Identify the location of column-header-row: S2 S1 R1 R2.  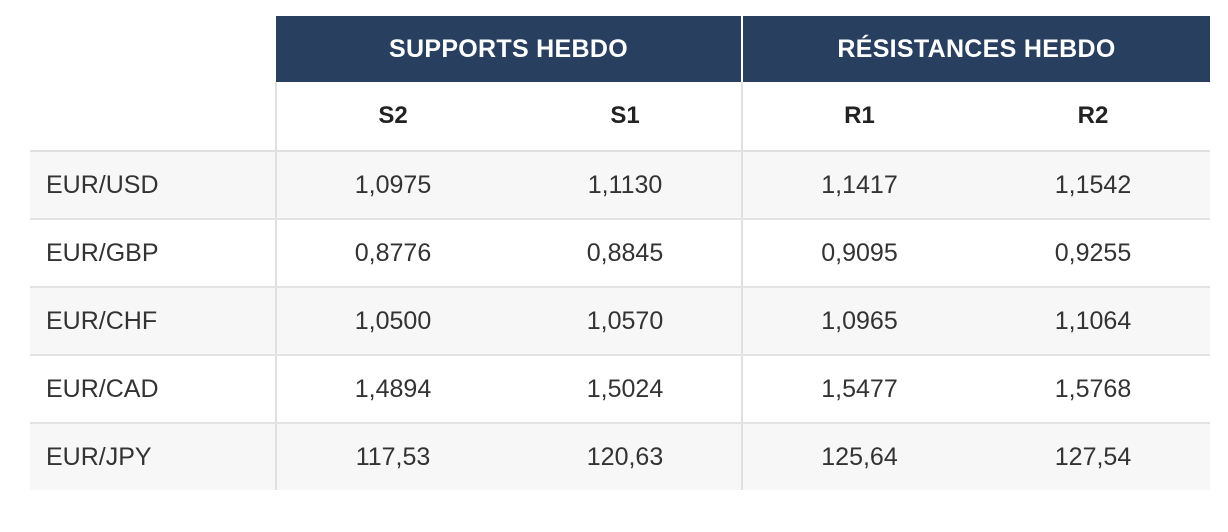
(620, 117).